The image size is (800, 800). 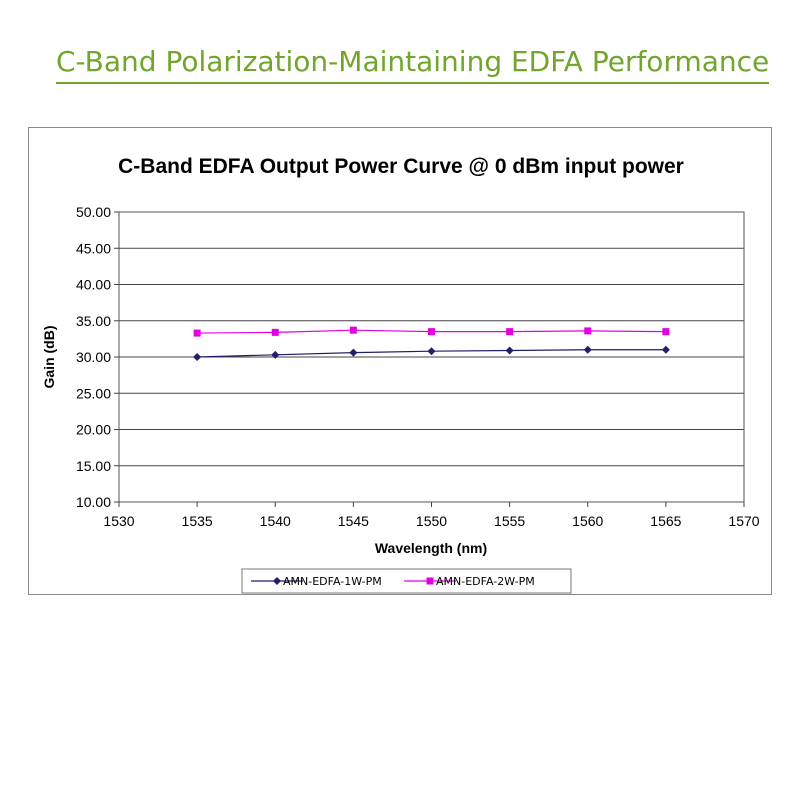 I want to click on x-tick-label: 1560, so click(x=587, y=521).